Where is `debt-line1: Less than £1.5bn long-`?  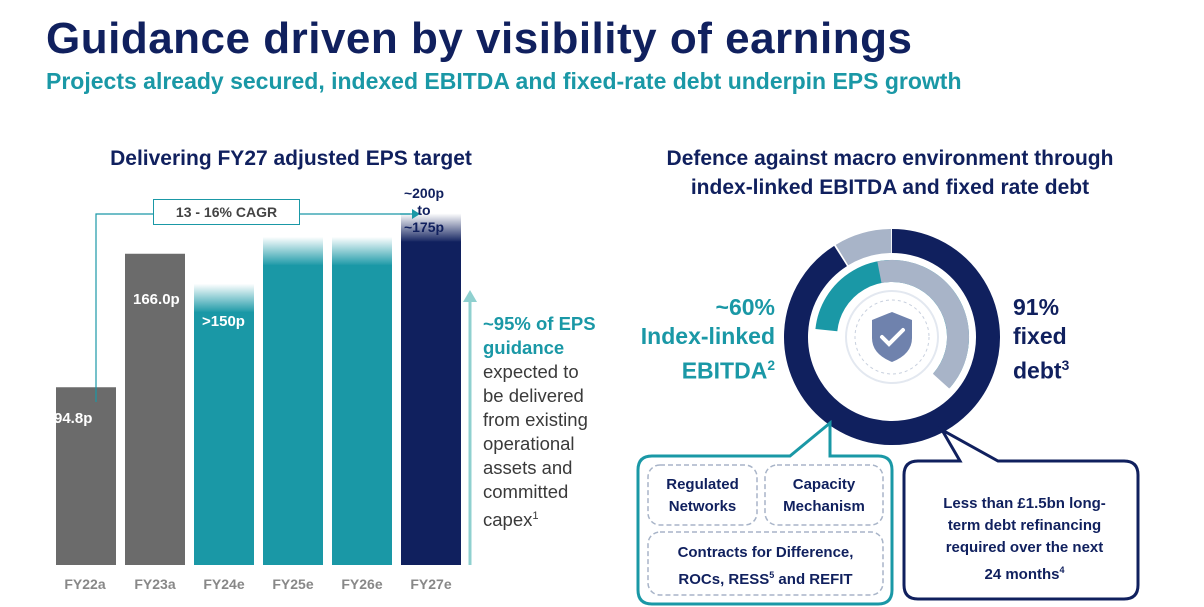
debt-line1: Less than £1.5bn long- is located at coordinates (1024, 503).